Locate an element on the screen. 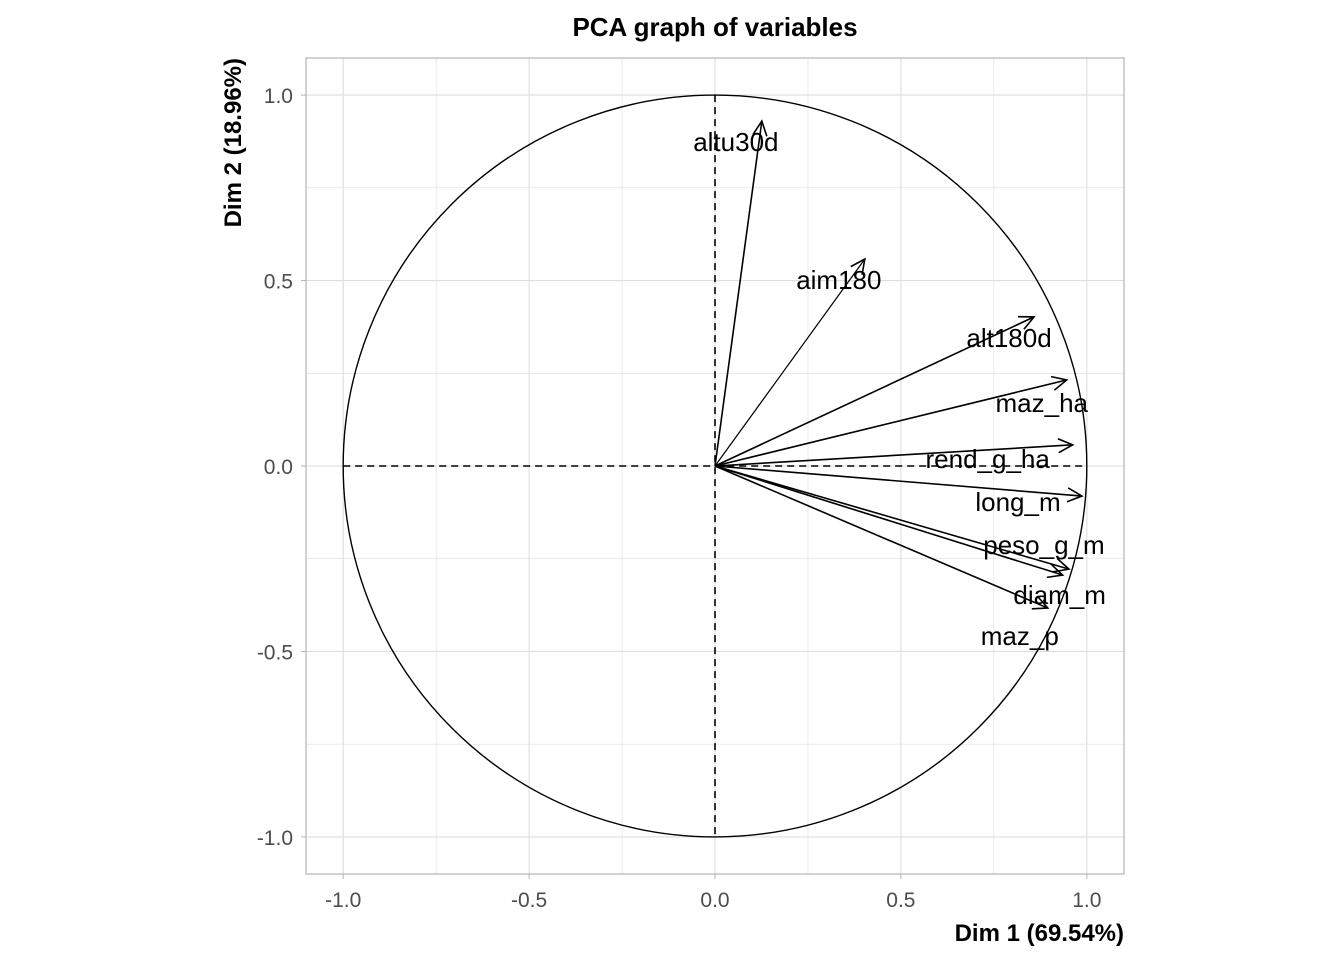 The image size is (1344, 965). chart-title: PCA graph of variables is located at coordinates (714, 27).